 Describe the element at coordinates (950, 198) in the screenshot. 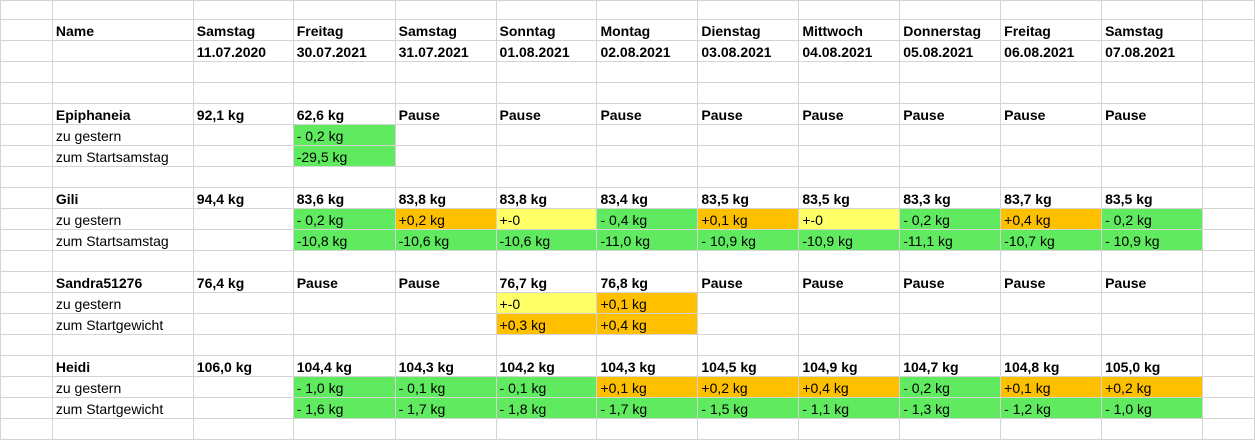

I see `weight-cell: 83,3 kg` at that location.